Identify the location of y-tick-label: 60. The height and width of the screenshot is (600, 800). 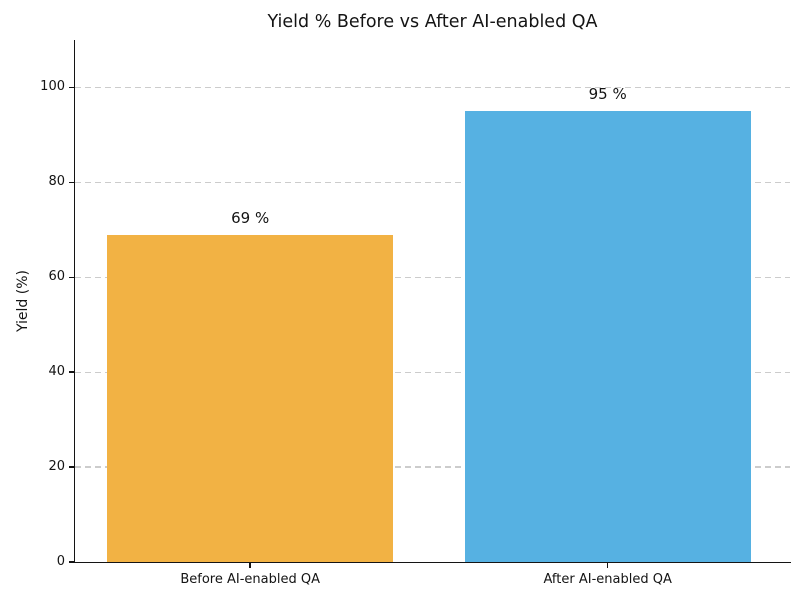
(56, 277).